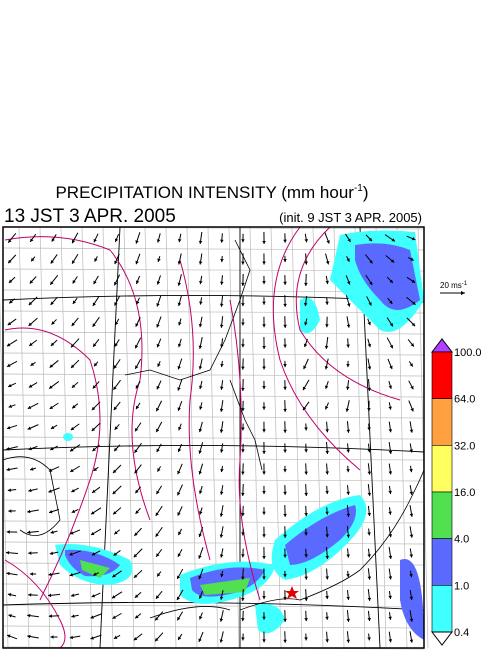 This screenshot has width=500, height=650. I want to click on colorbar-segment, so click(442, 422).